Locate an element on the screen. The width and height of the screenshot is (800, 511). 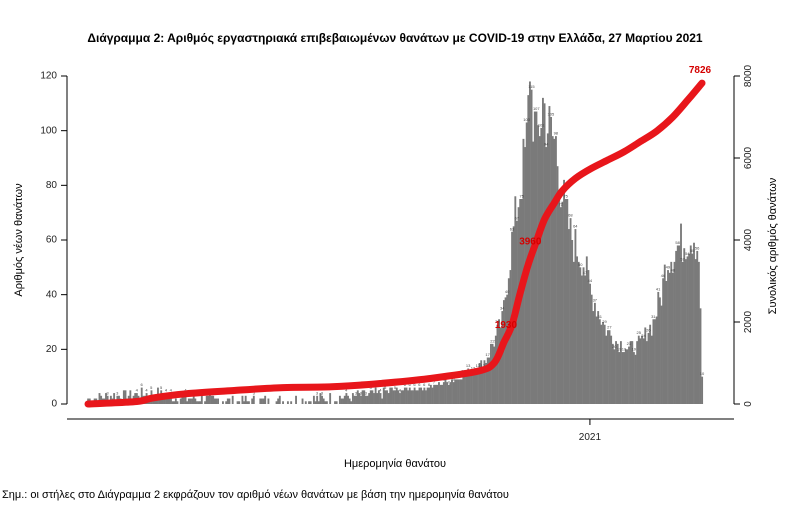
bar-value-label: 44 is located at coordinates (590, 280).